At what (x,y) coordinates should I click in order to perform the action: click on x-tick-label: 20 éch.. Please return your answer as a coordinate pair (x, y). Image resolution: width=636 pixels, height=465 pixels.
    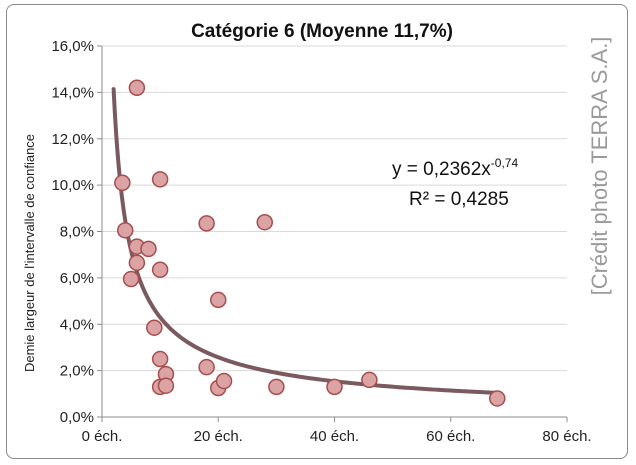
    Looking at the image, I should click on (218, 436).